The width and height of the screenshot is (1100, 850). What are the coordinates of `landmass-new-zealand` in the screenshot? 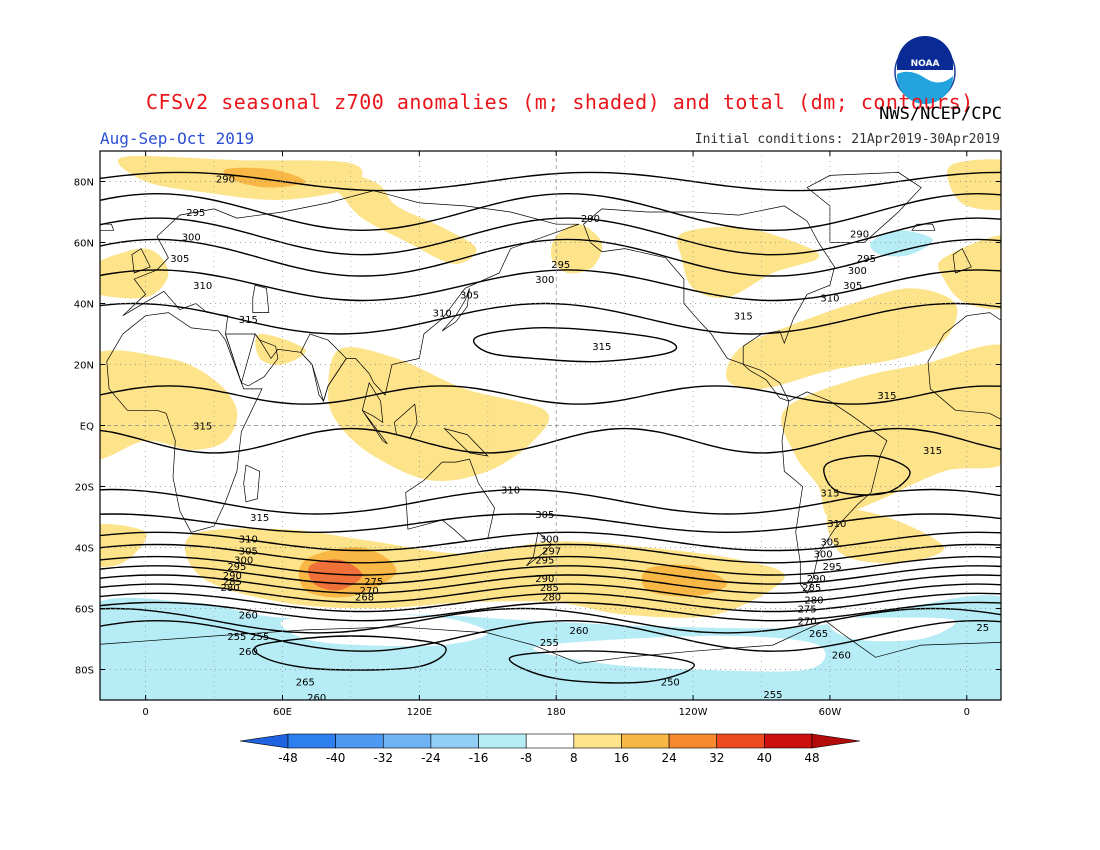 It's located at (539, 549).